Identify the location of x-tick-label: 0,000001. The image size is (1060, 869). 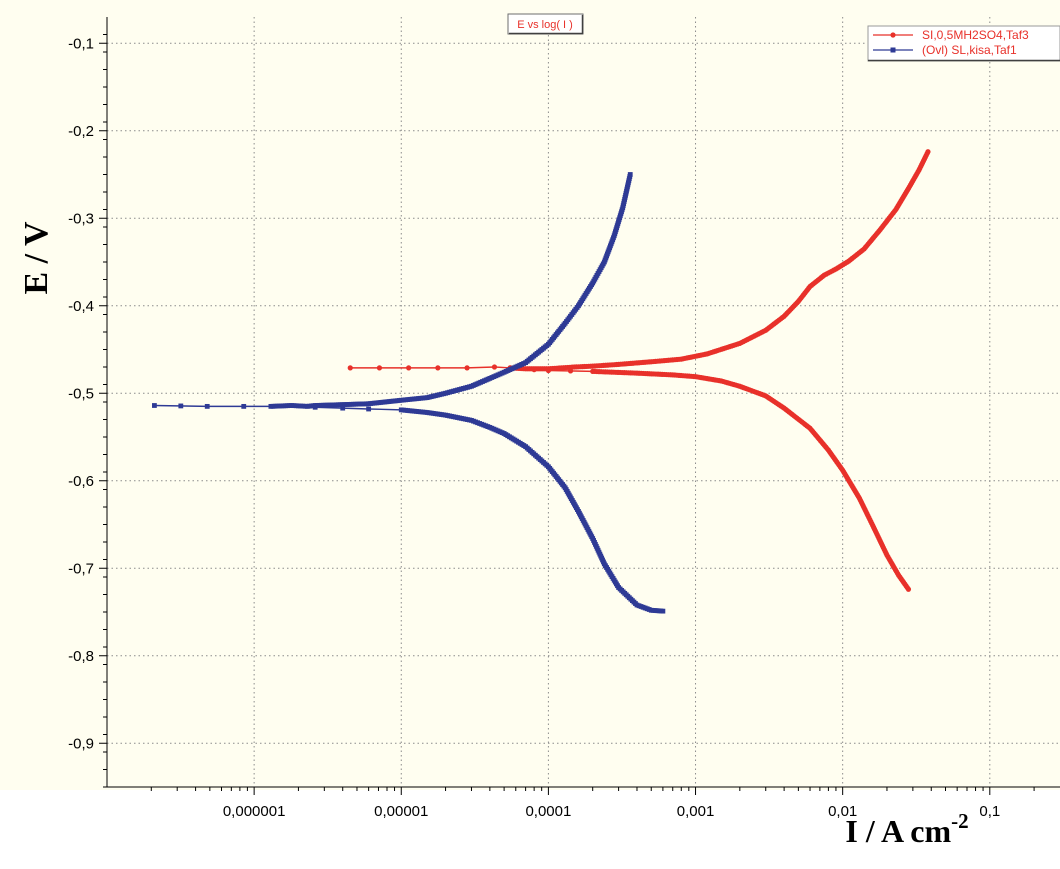
(254, 811).